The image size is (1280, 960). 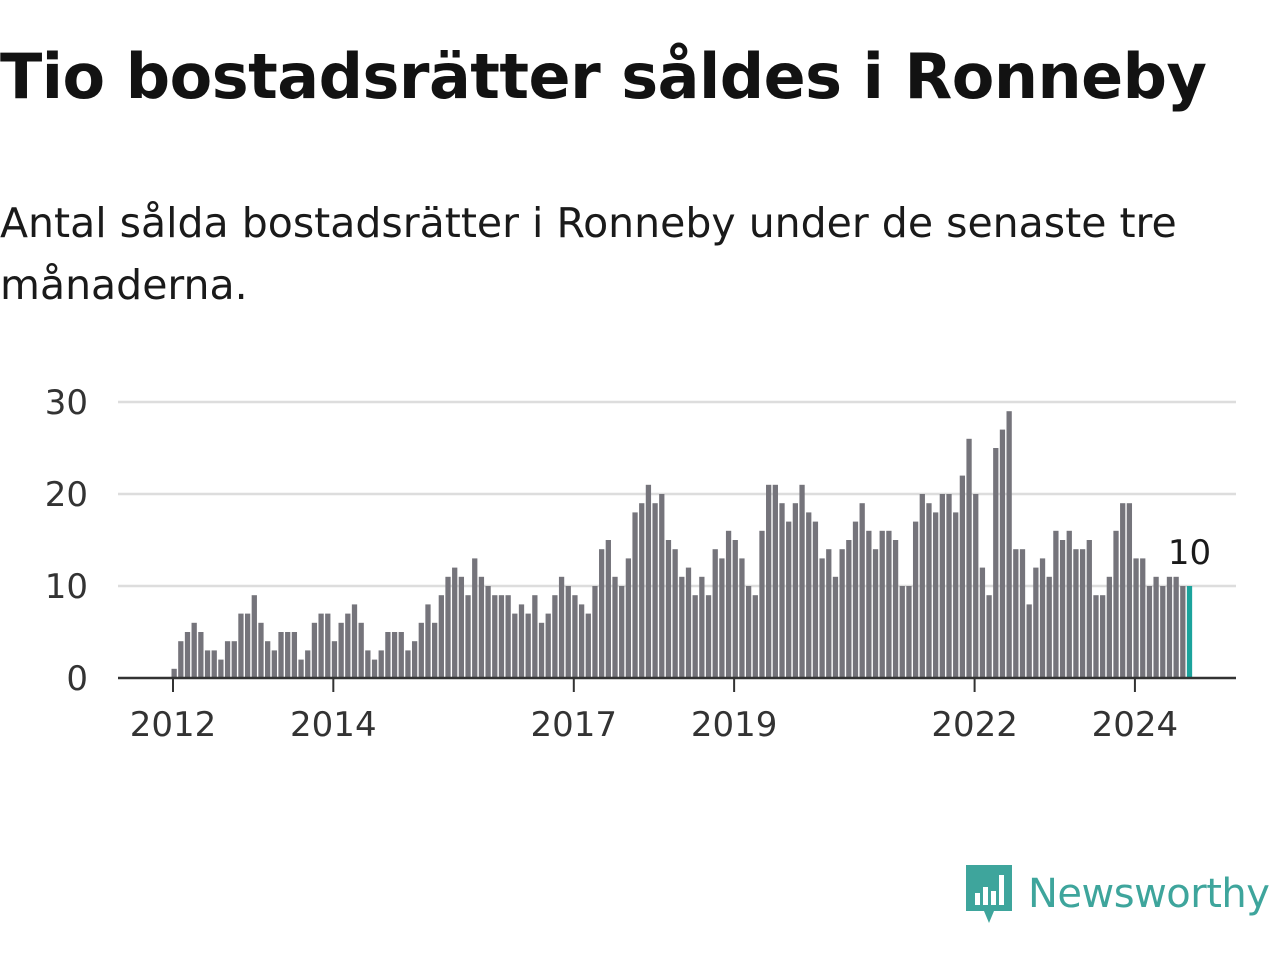 What do you see at coordinates (677, 684) in the screenshot?
I see `axes` at bounding box center [677, 684].